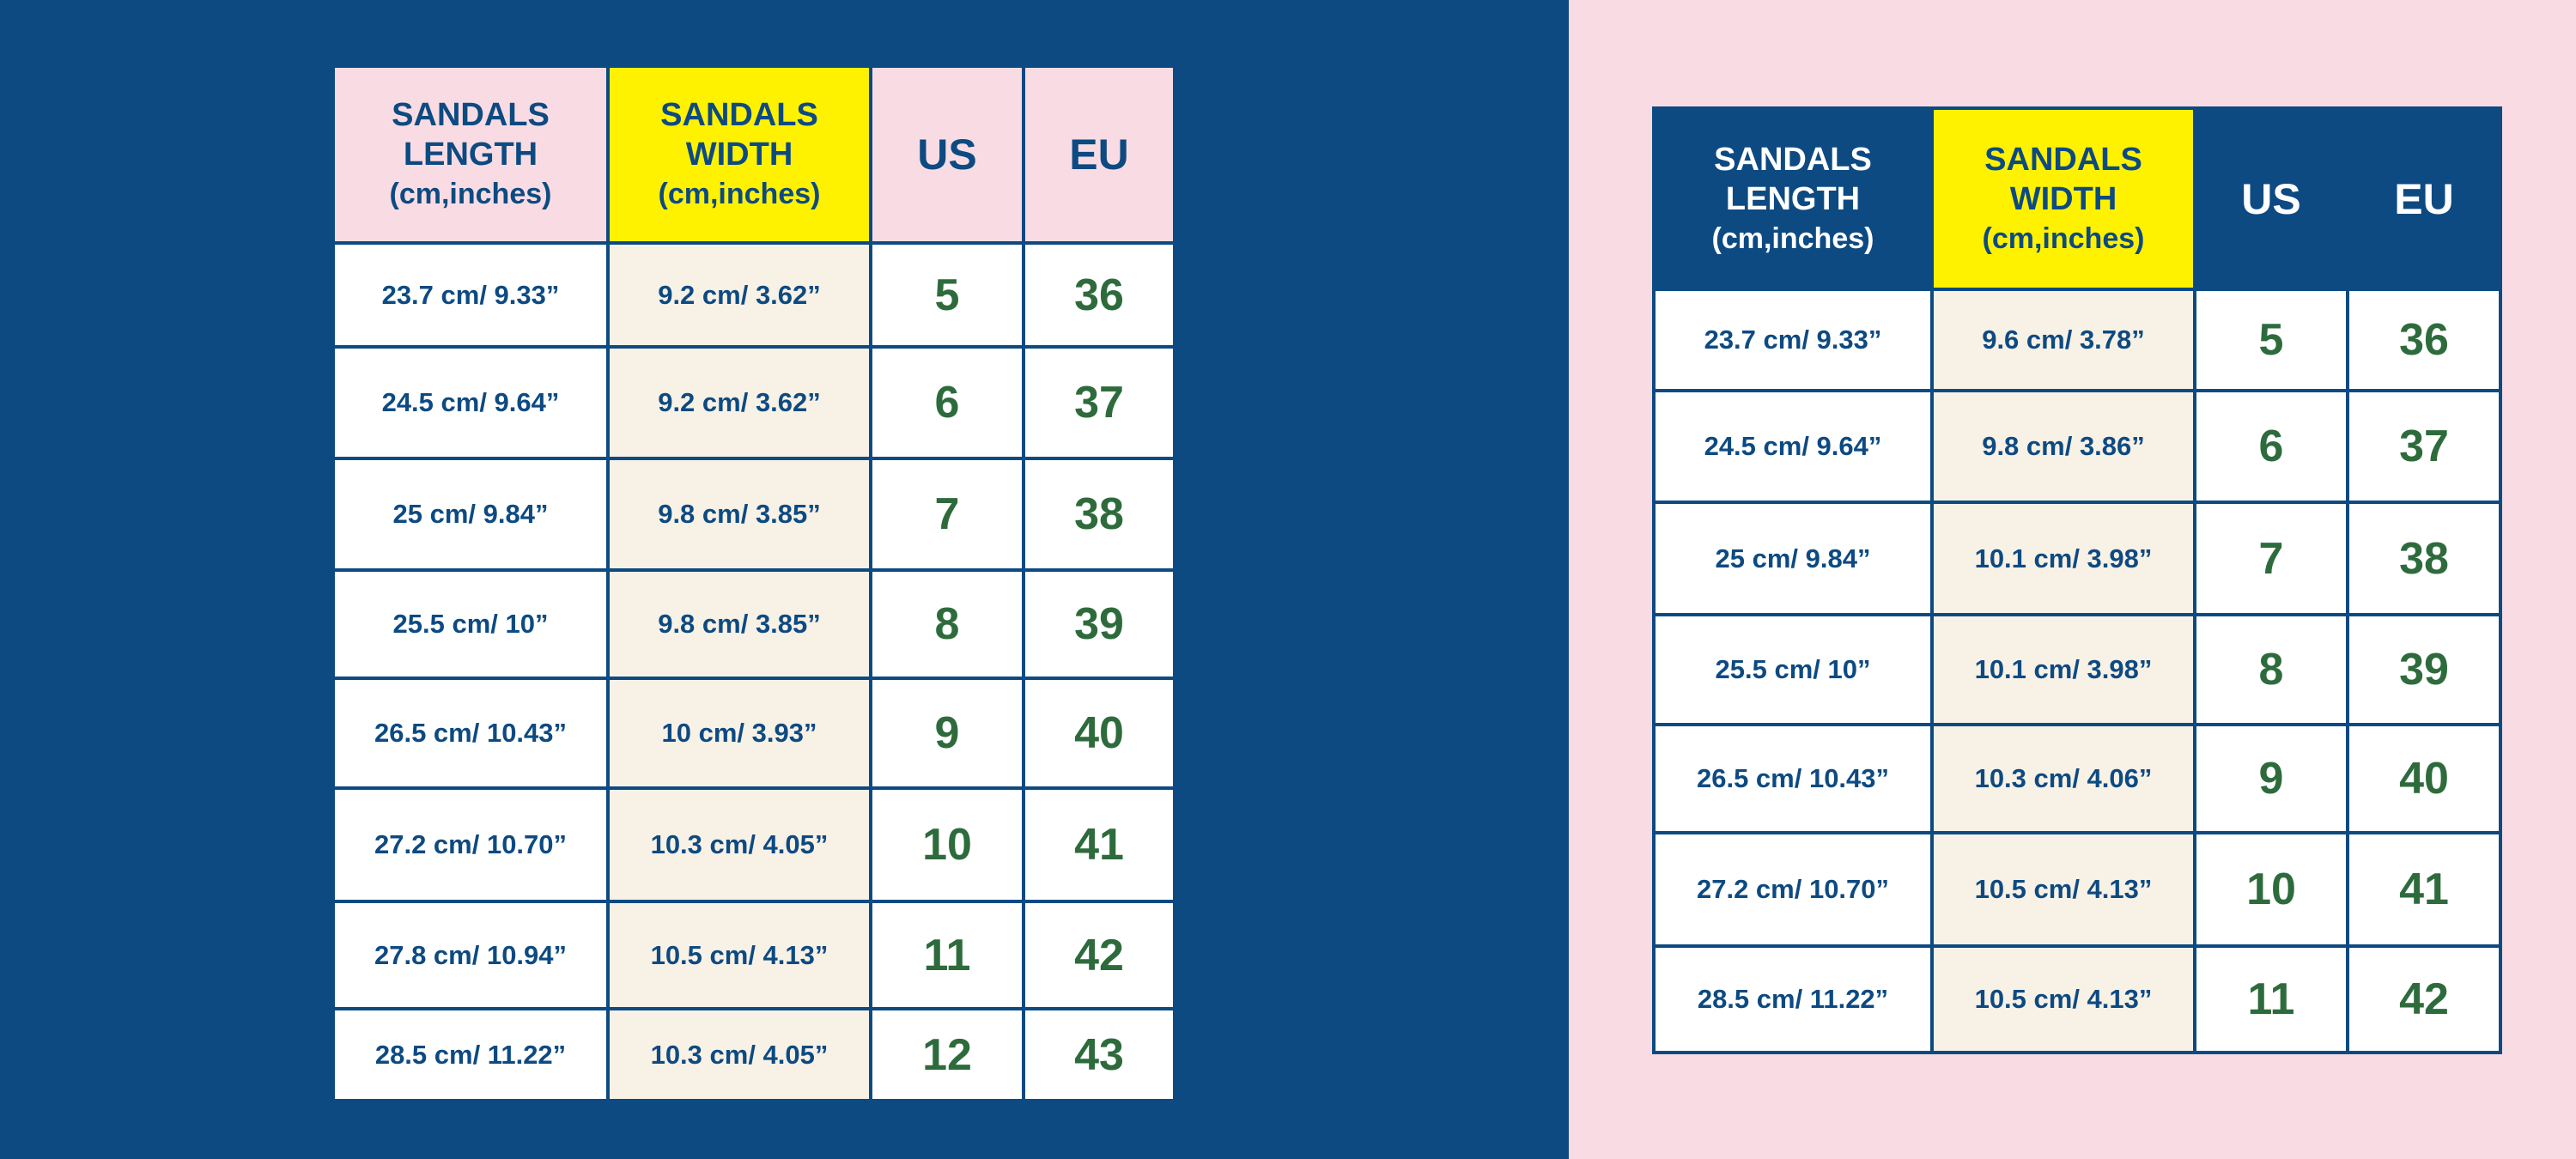 The width and height of the screenshot is (2576, 1159). I want to click on table-row: 23.7 cm/ 9.33” 9.2 cm/ 3.62” 5 36, so click(753, 295).